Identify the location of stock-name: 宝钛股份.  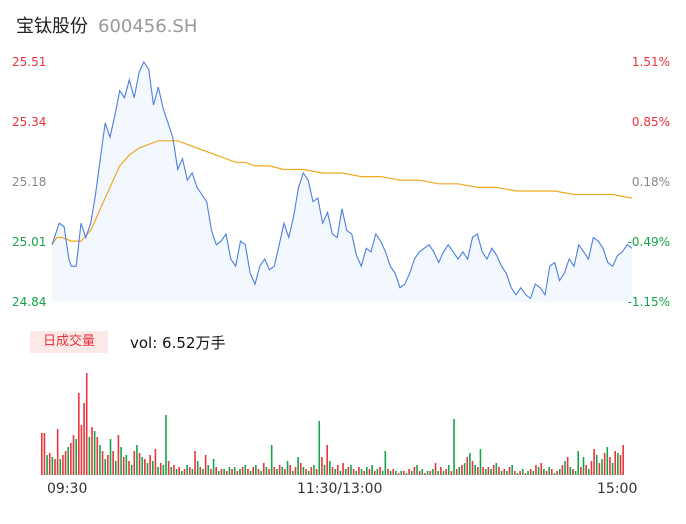
(52, 26).